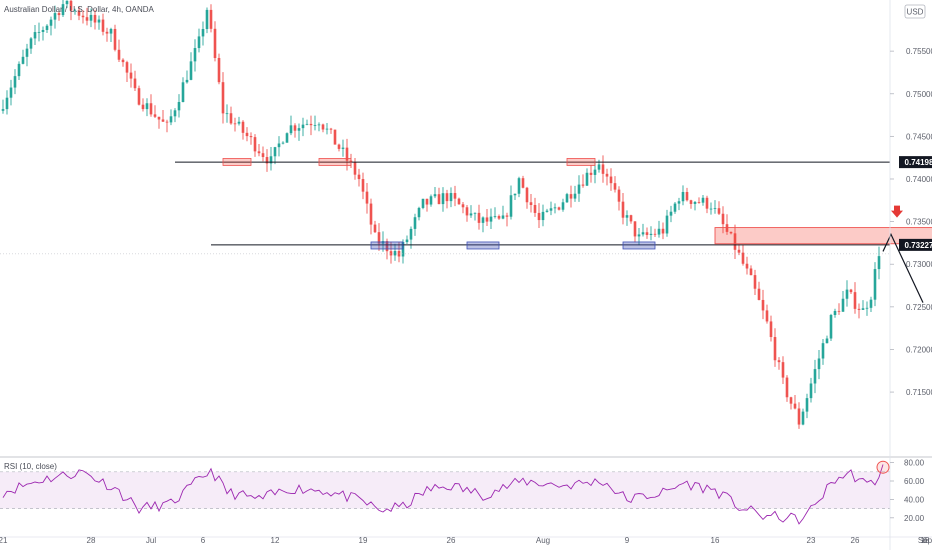 This screenshot has width=932, height=555. Describe the element at coordinates (903, 267) in the screenshot. I see `projection-path` at that location.